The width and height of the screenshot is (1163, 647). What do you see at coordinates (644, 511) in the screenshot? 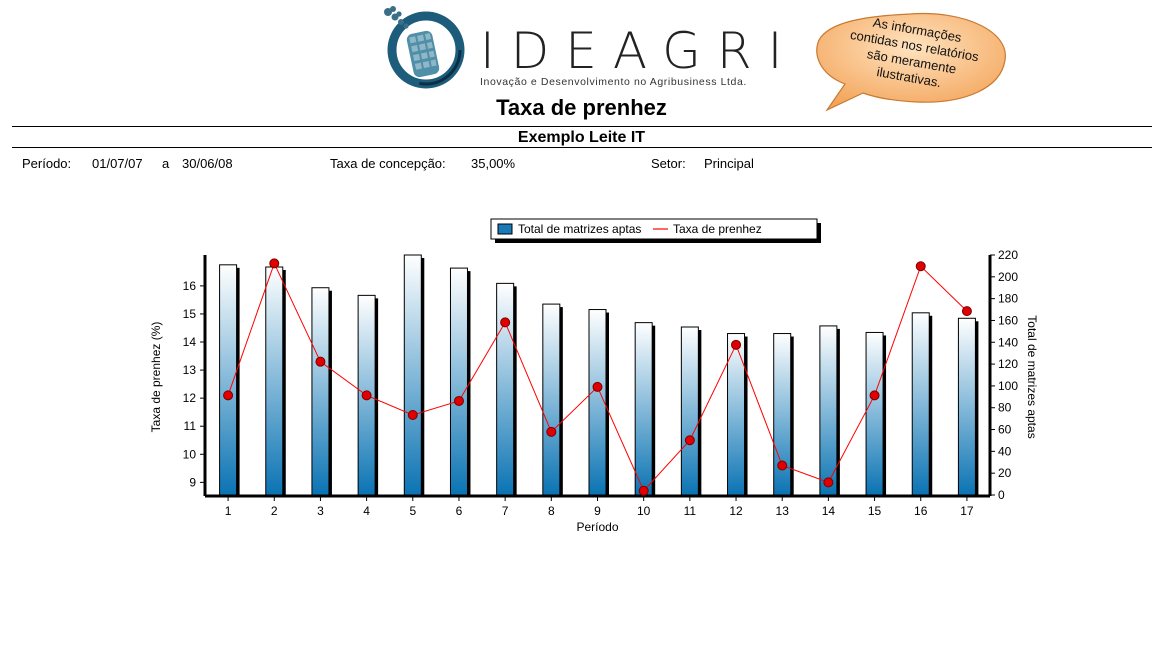
I see `x-tick-label: 10` at bounding box center [644, 511].